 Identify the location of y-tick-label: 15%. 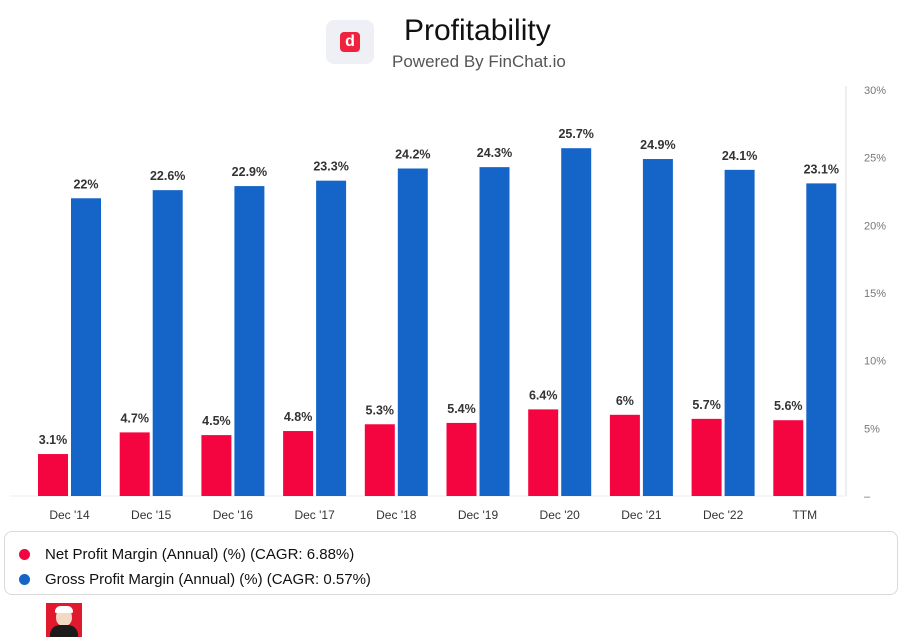
(875, 294).